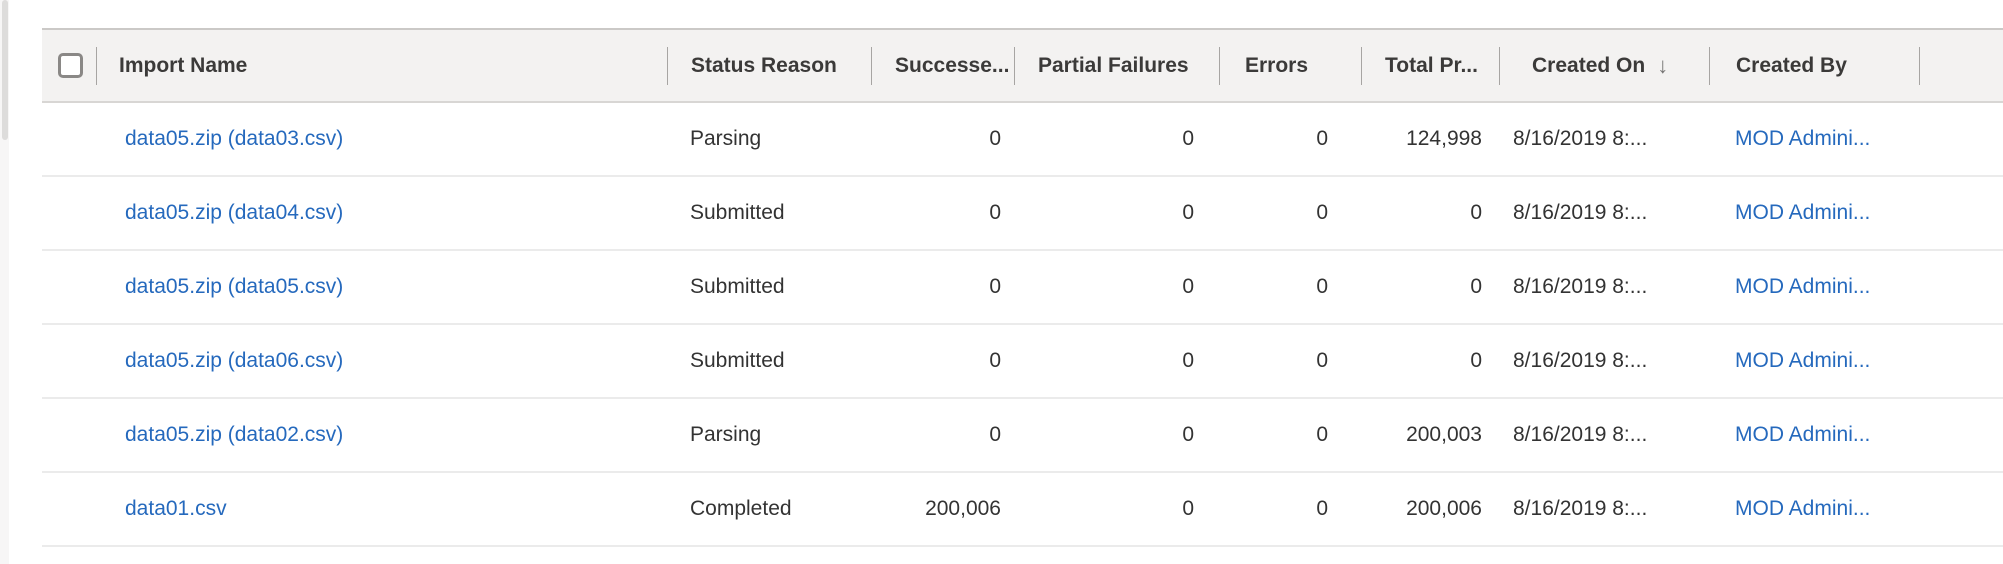 The image size is (2003, 564). What do you see at coordinates (764, 65) in the screenshot?
I see `column-header-label: Status Reason` at bounding box center [764, 65].